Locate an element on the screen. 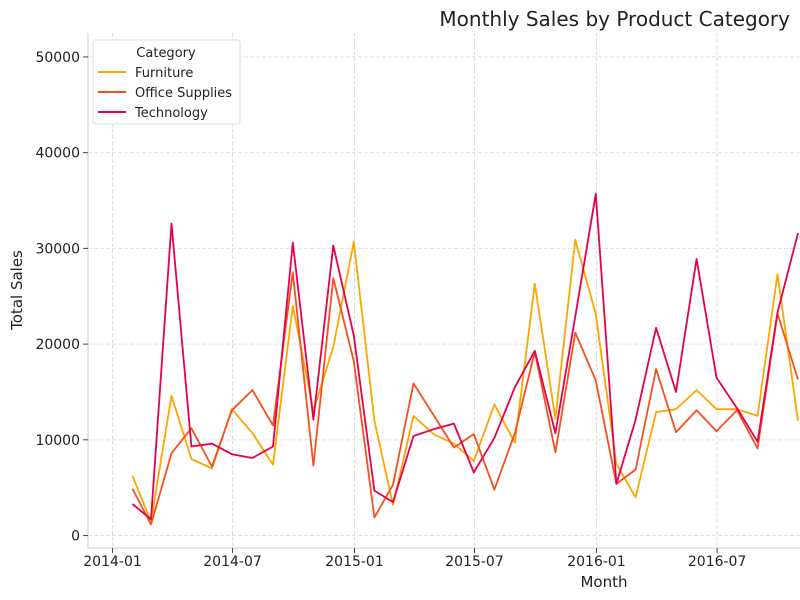 The width and height of the screenshot is (800, 600). x-tick-label: 2015-07 is located at coordinates (474, 562).